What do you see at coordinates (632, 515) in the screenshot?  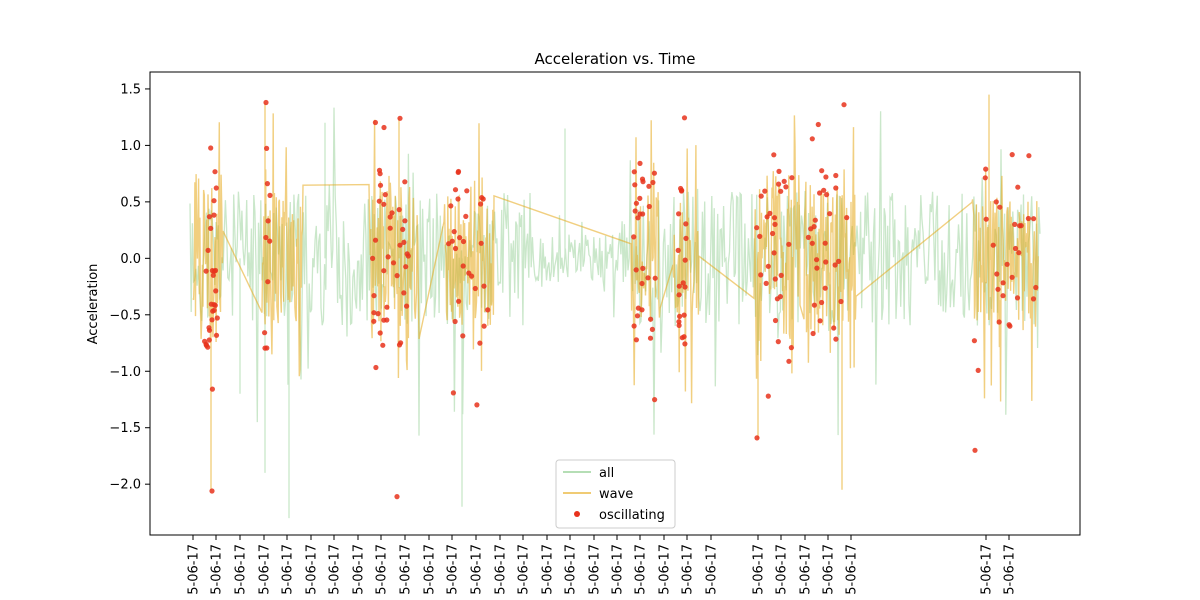 I see `legend-label-oscillating: oscillating` at bounding box center [632, 515].